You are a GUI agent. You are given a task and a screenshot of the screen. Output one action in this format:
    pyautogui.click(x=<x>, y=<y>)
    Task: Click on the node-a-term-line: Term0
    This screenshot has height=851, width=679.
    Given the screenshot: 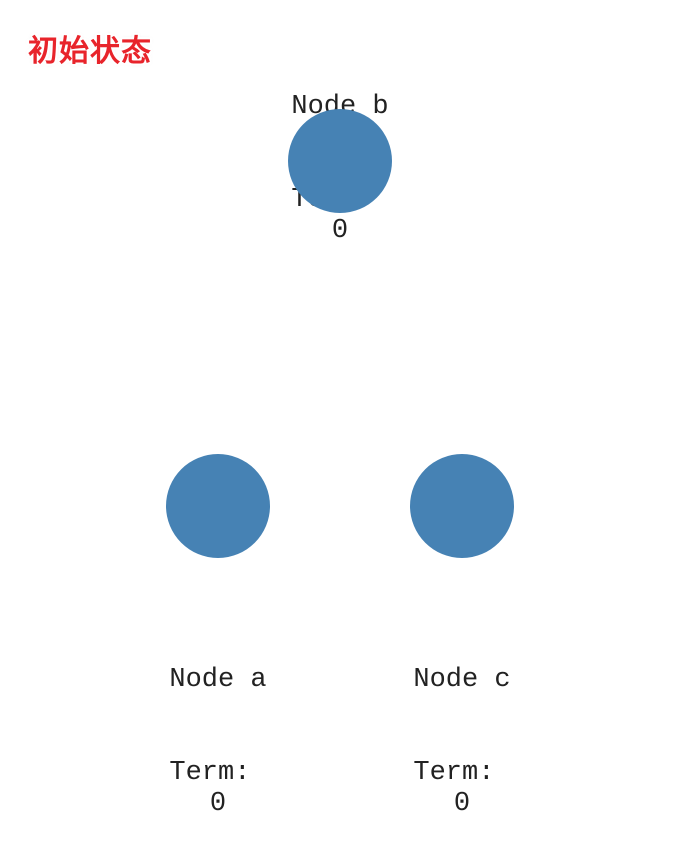 What is the action you would take?
    pyautogui.click(x=218, y=789)
    